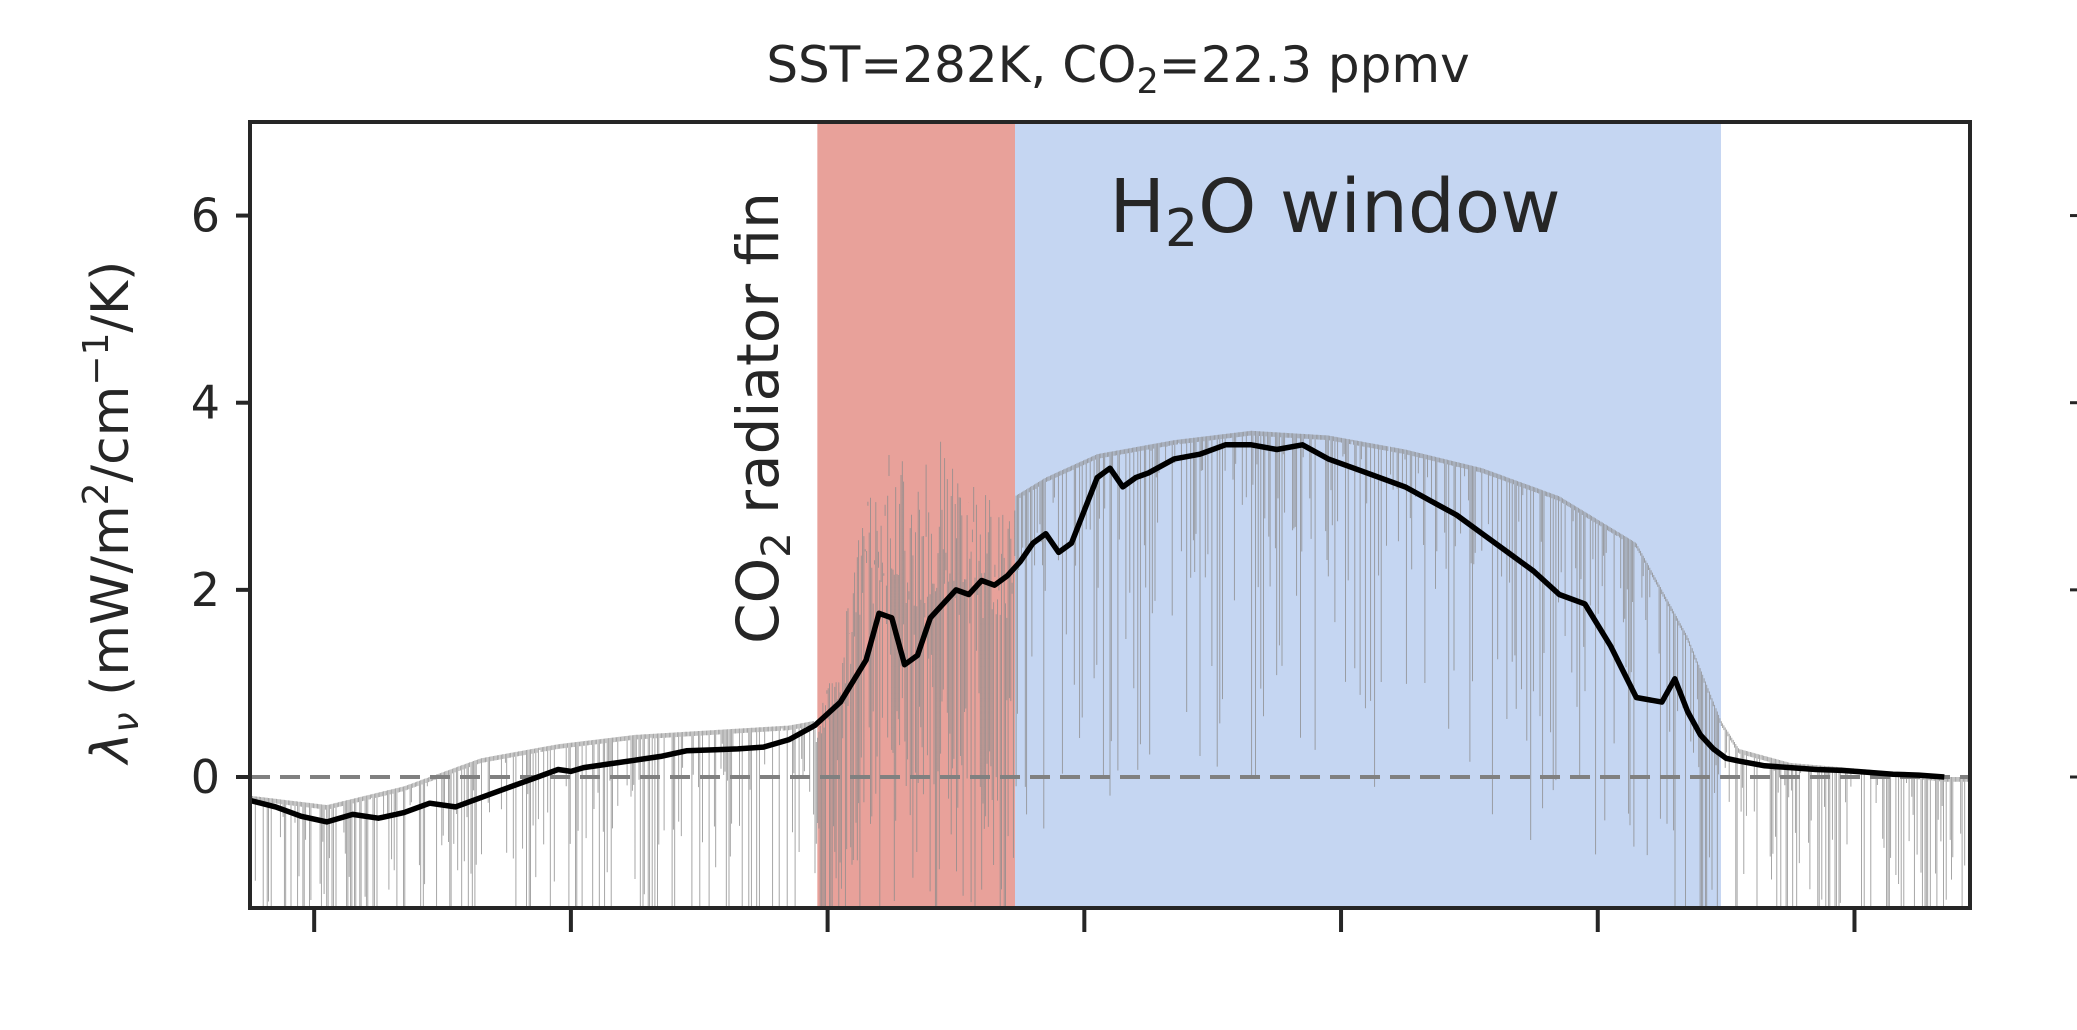 The width and height of the screenshot is (2077, 1030). What do you see at coordinates (205, 216) in the screenshot?
I see `y-tick-label: 6` at bounding box center [205, 216].